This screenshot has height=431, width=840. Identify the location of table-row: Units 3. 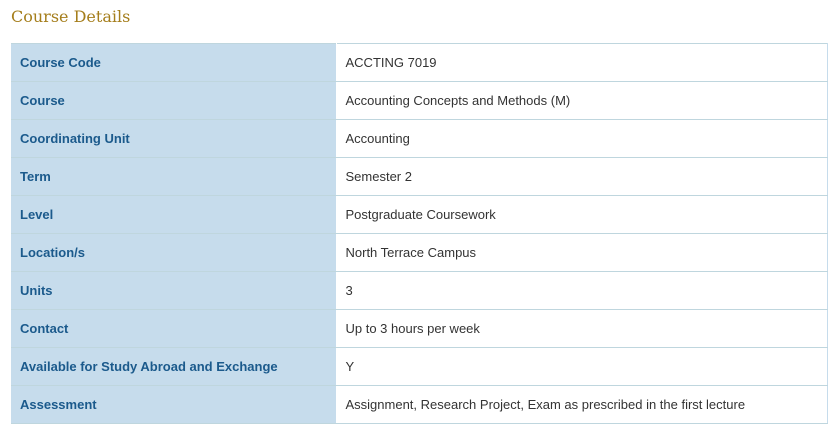
(419, 290).